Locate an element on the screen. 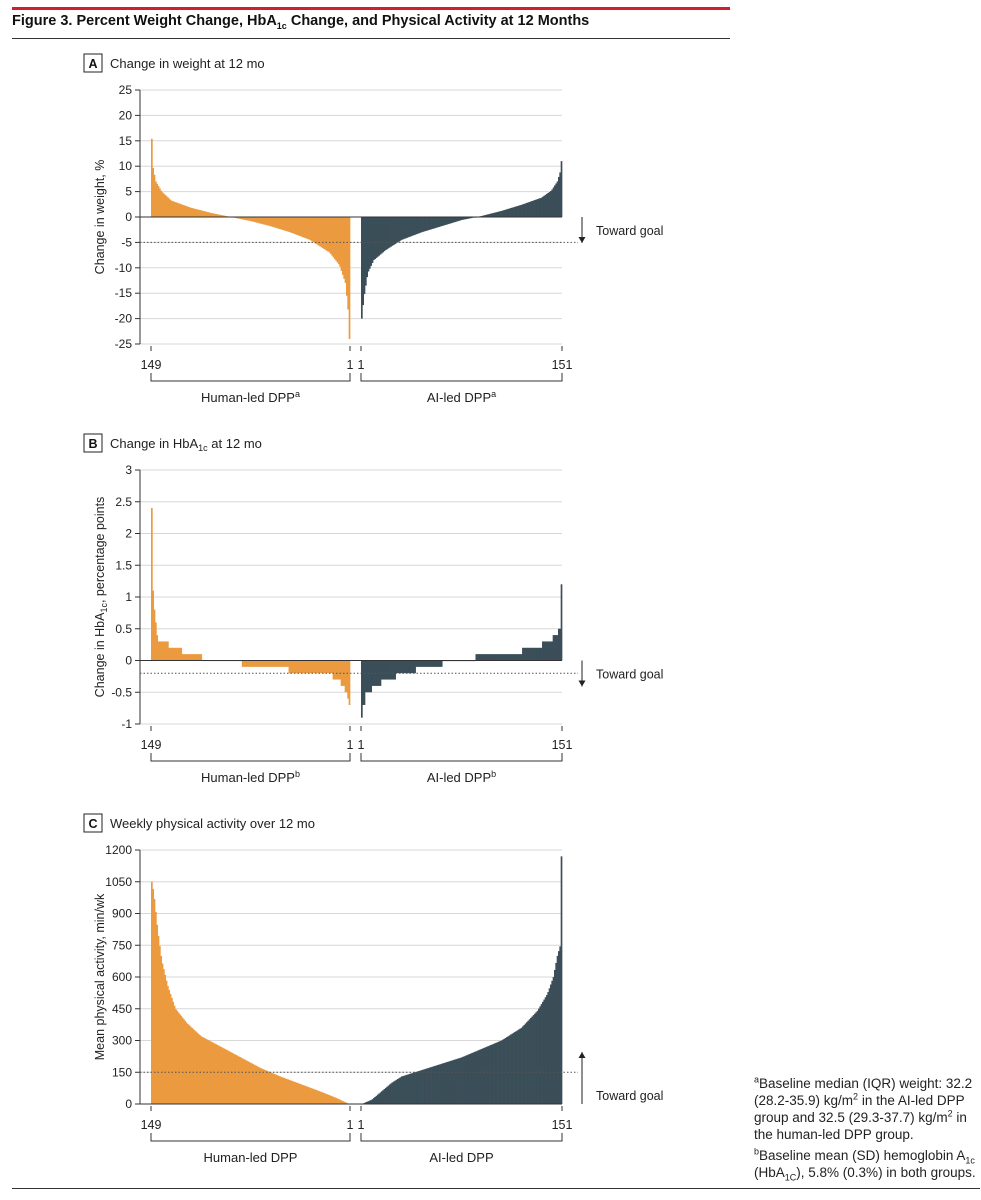 This screenshot has height=1200, width=981. x-tick-label: 151 is located at coordinates (562, 745).